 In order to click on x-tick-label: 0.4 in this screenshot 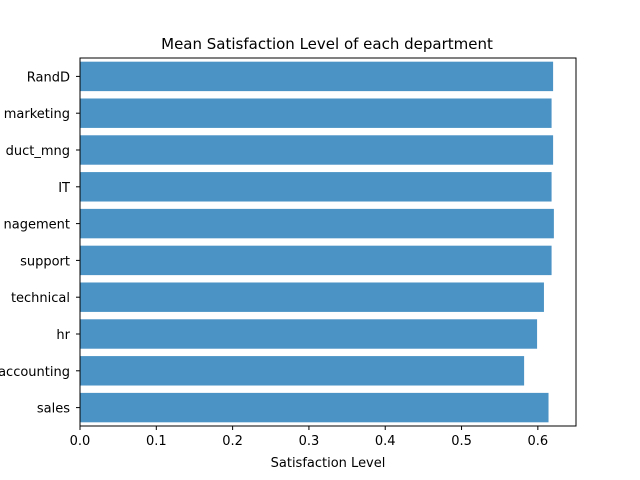, I will do `click(385, 441)`.